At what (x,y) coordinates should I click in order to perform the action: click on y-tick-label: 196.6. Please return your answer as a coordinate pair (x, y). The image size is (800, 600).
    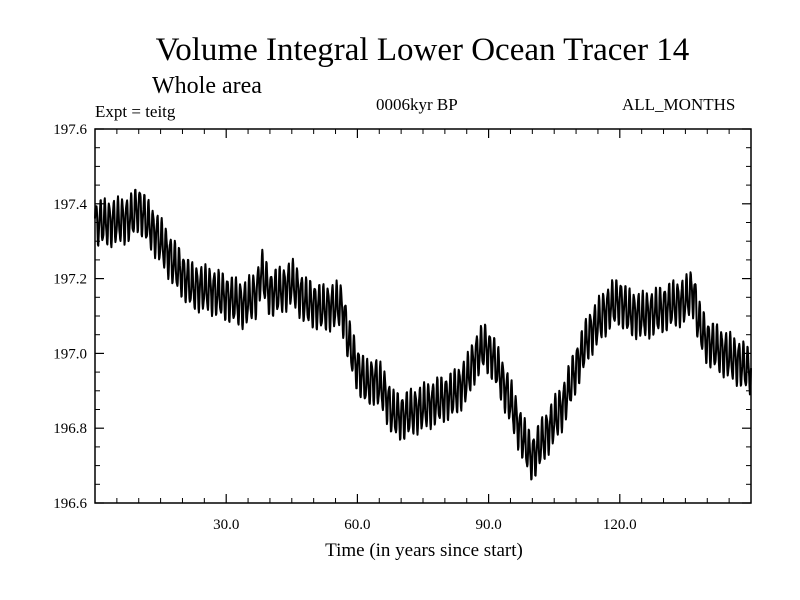
    Looking at the image, I should click on (70, 504).